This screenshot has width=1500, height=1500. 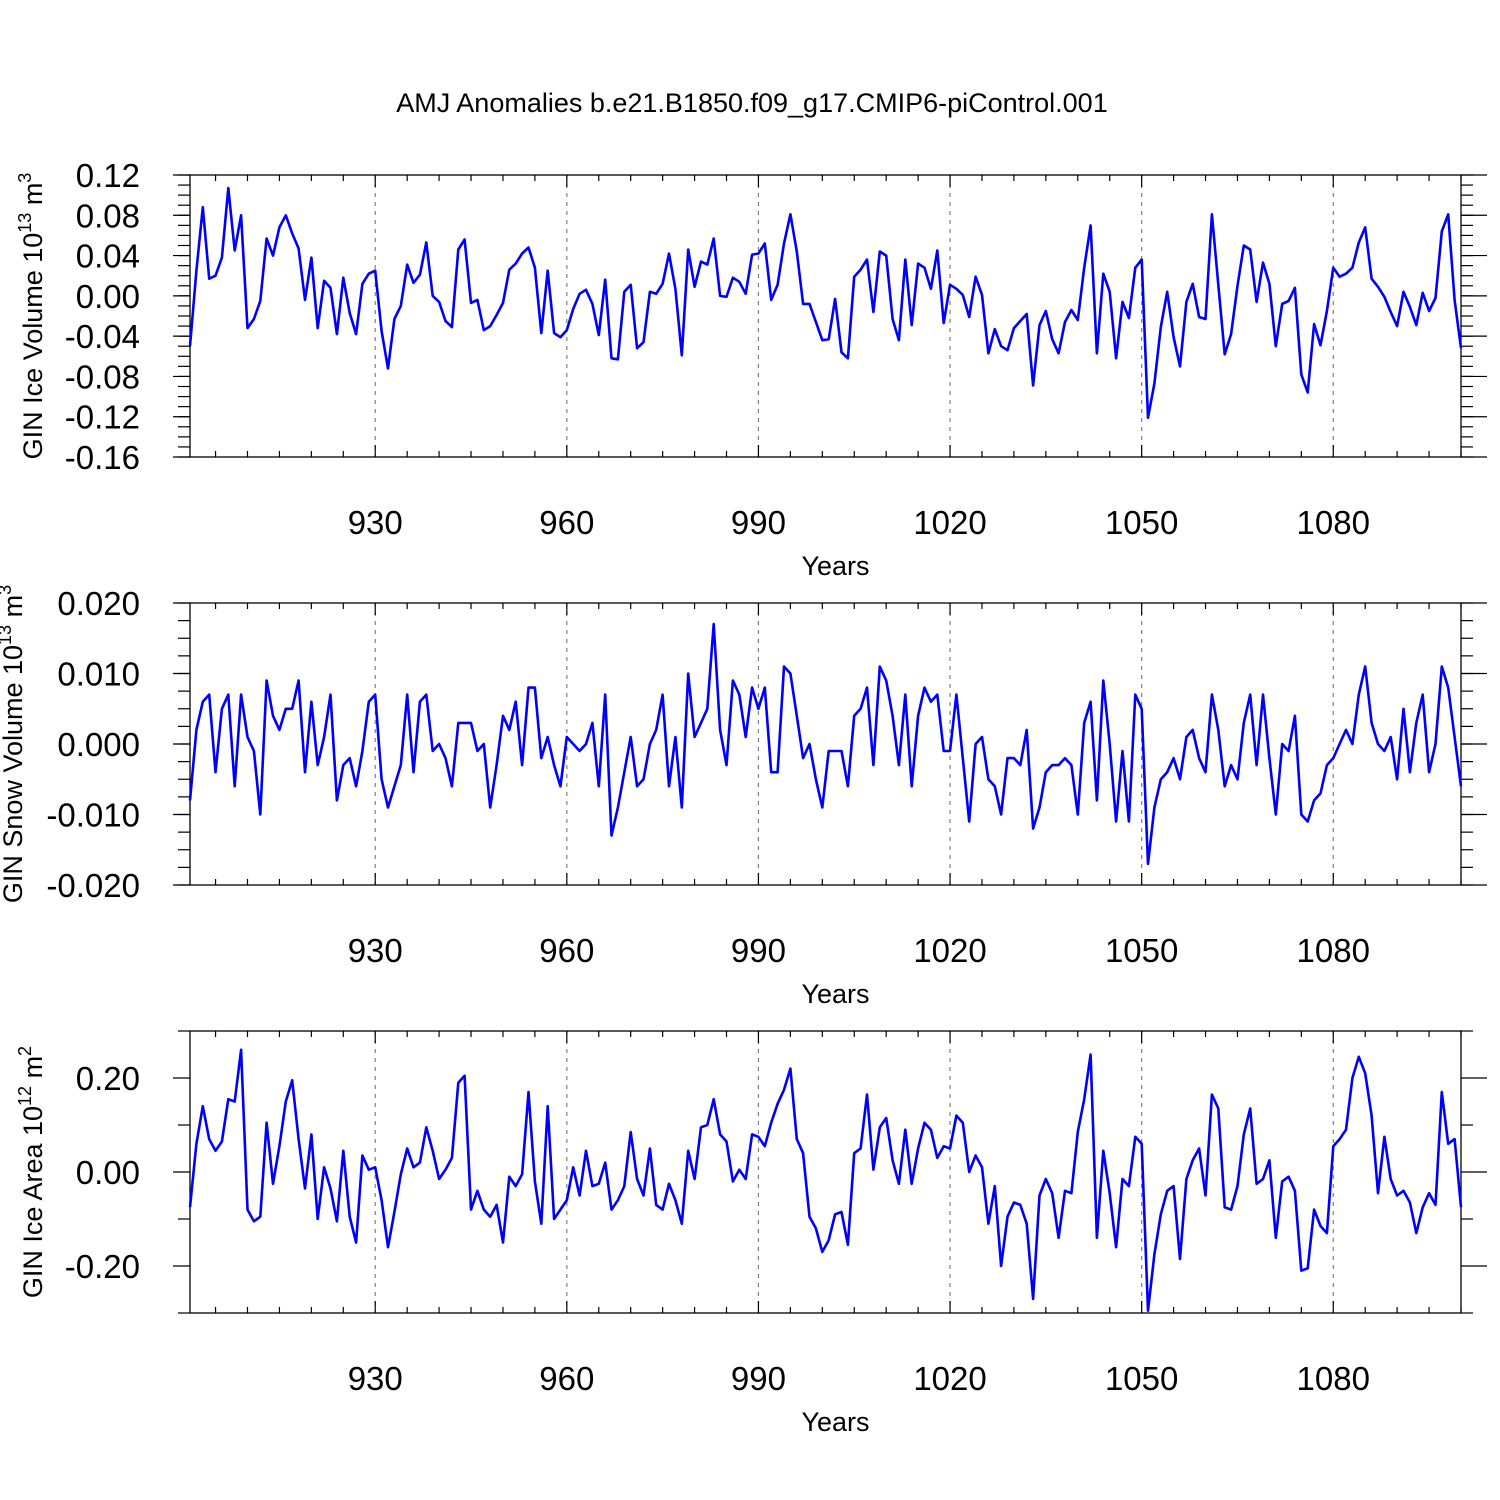 I want to click on y-tick-label: -0.12, so click(x=102, y=417).